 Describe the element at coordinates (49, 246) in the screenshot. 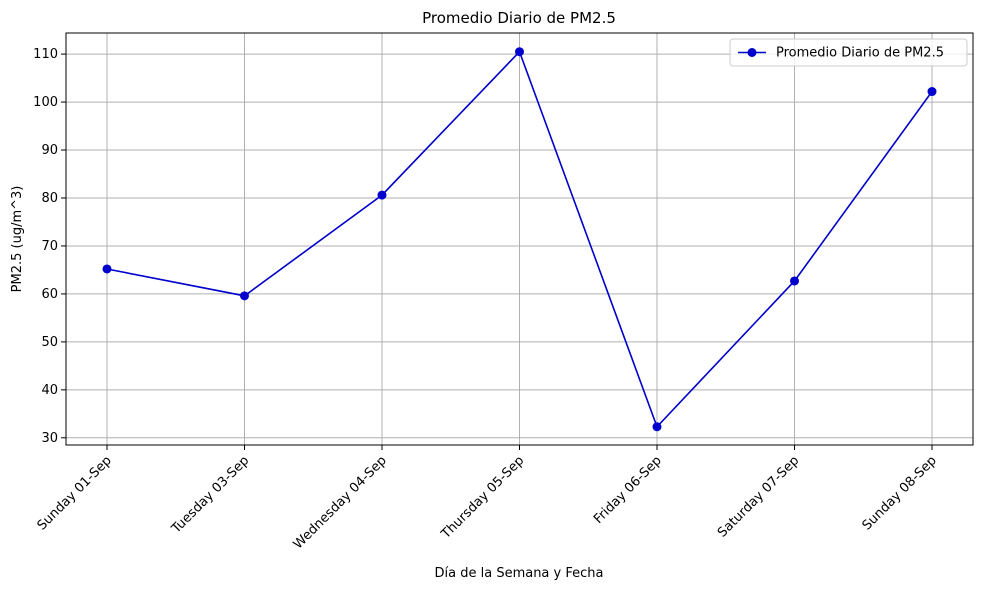

I see `y-tick-label: 70` at that location.